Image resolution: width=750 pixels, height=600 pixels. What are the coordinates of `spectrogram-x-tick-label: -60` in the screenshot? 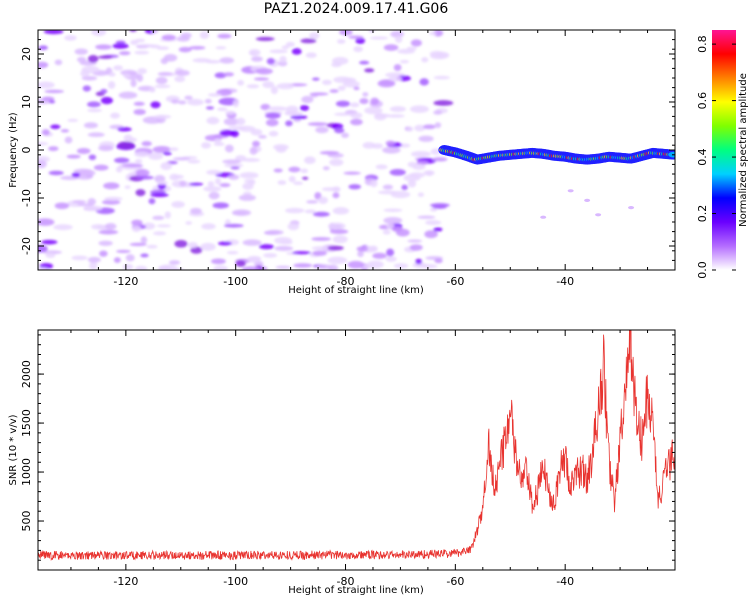 It's located at (455, 281).